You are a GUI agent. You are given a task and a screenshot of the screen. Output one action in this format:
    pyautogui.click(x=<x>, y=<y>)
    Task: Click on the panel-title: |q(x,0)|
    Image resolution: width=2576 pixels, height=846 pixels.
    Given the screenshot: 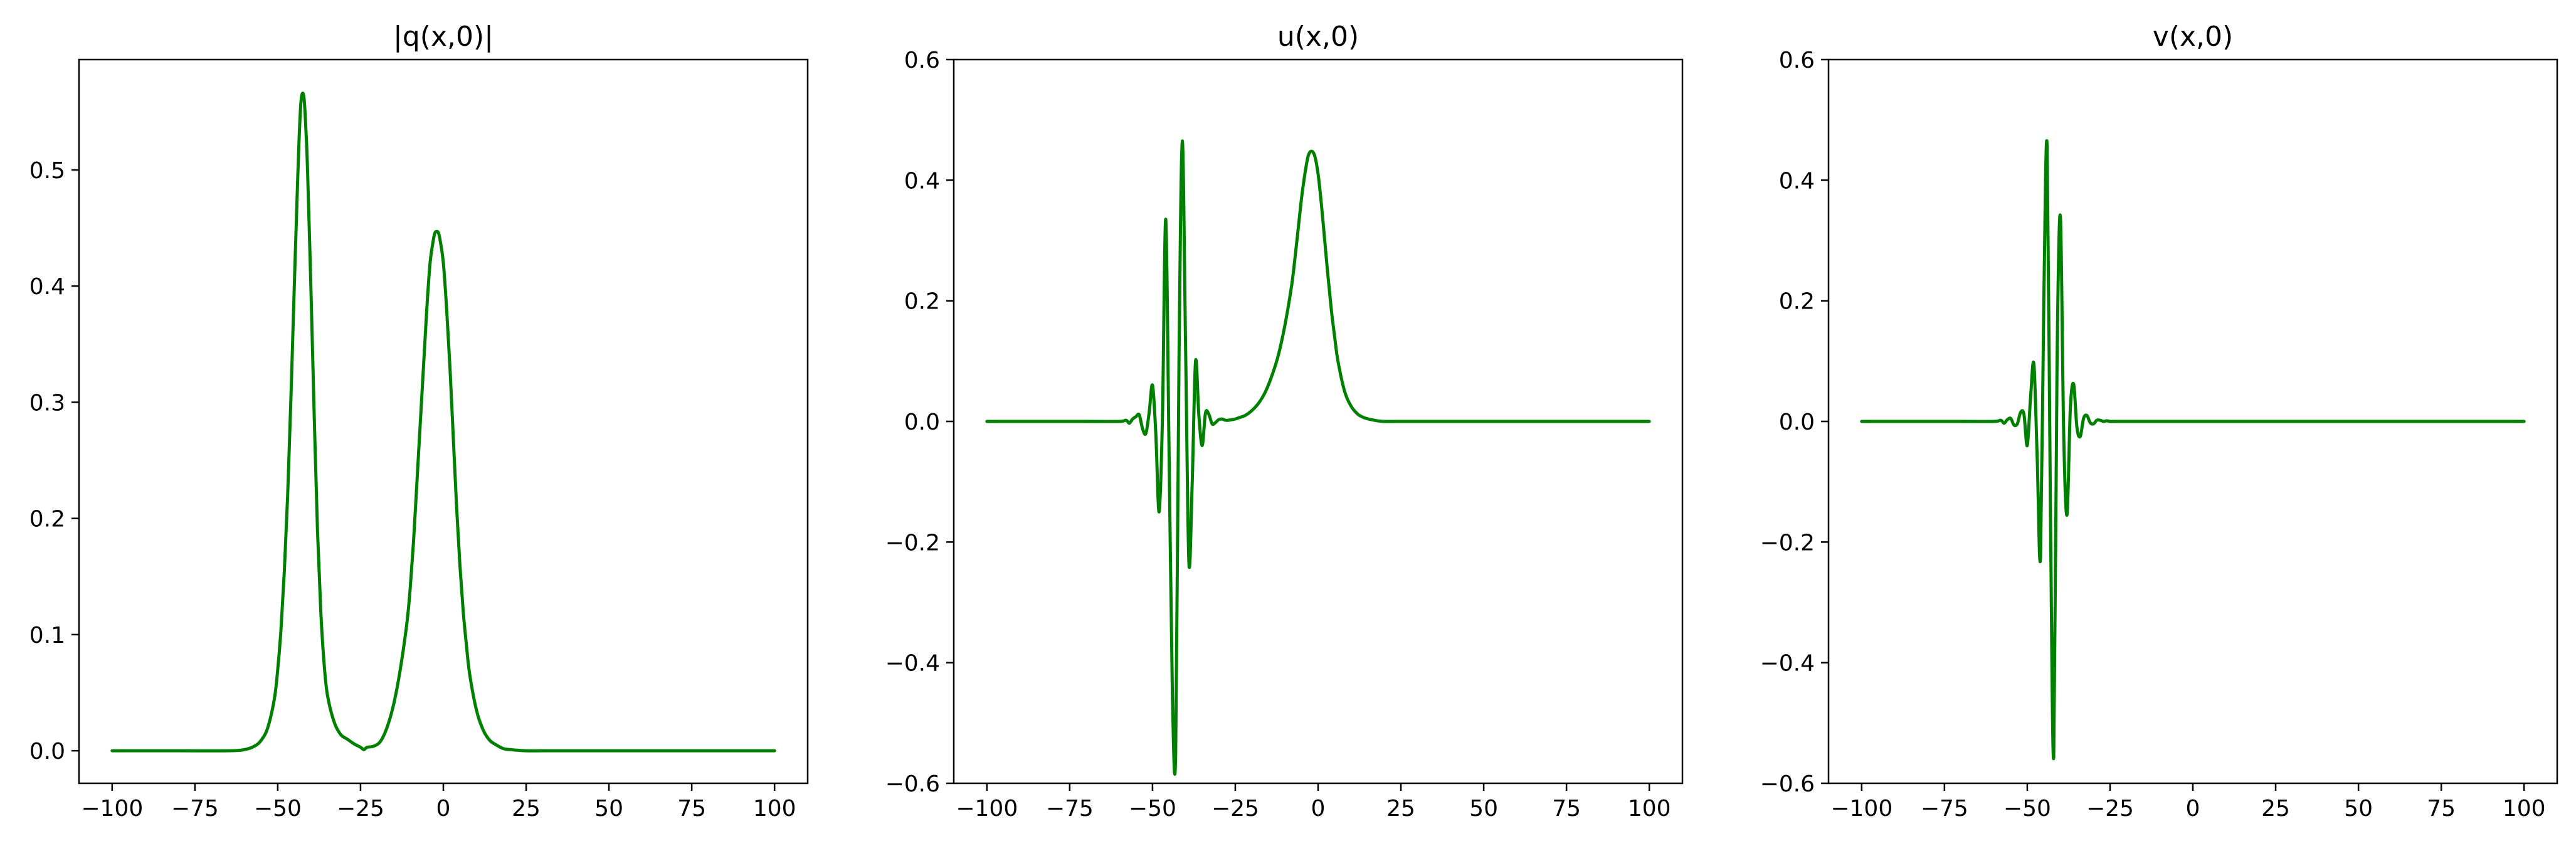 What is the action you would take?
    pyautogui.click(x=443, y=37)
    